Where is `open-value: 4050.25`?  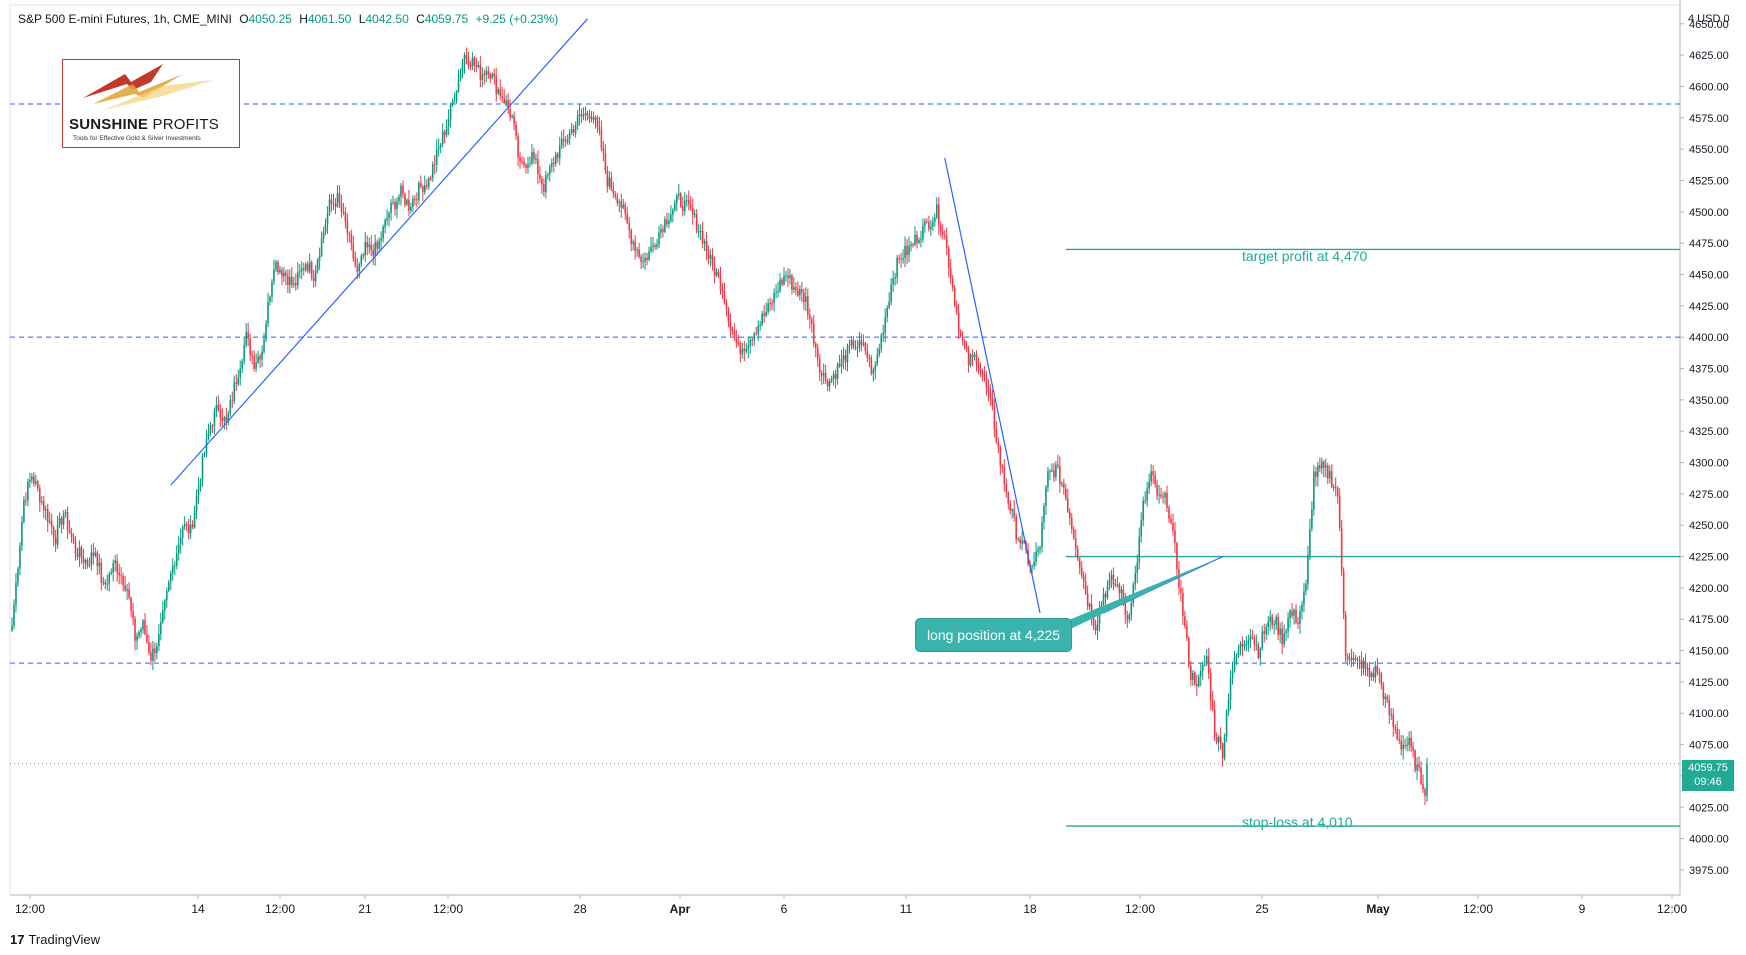 open-value: 4050.25 is located at coordinates (270, 19).